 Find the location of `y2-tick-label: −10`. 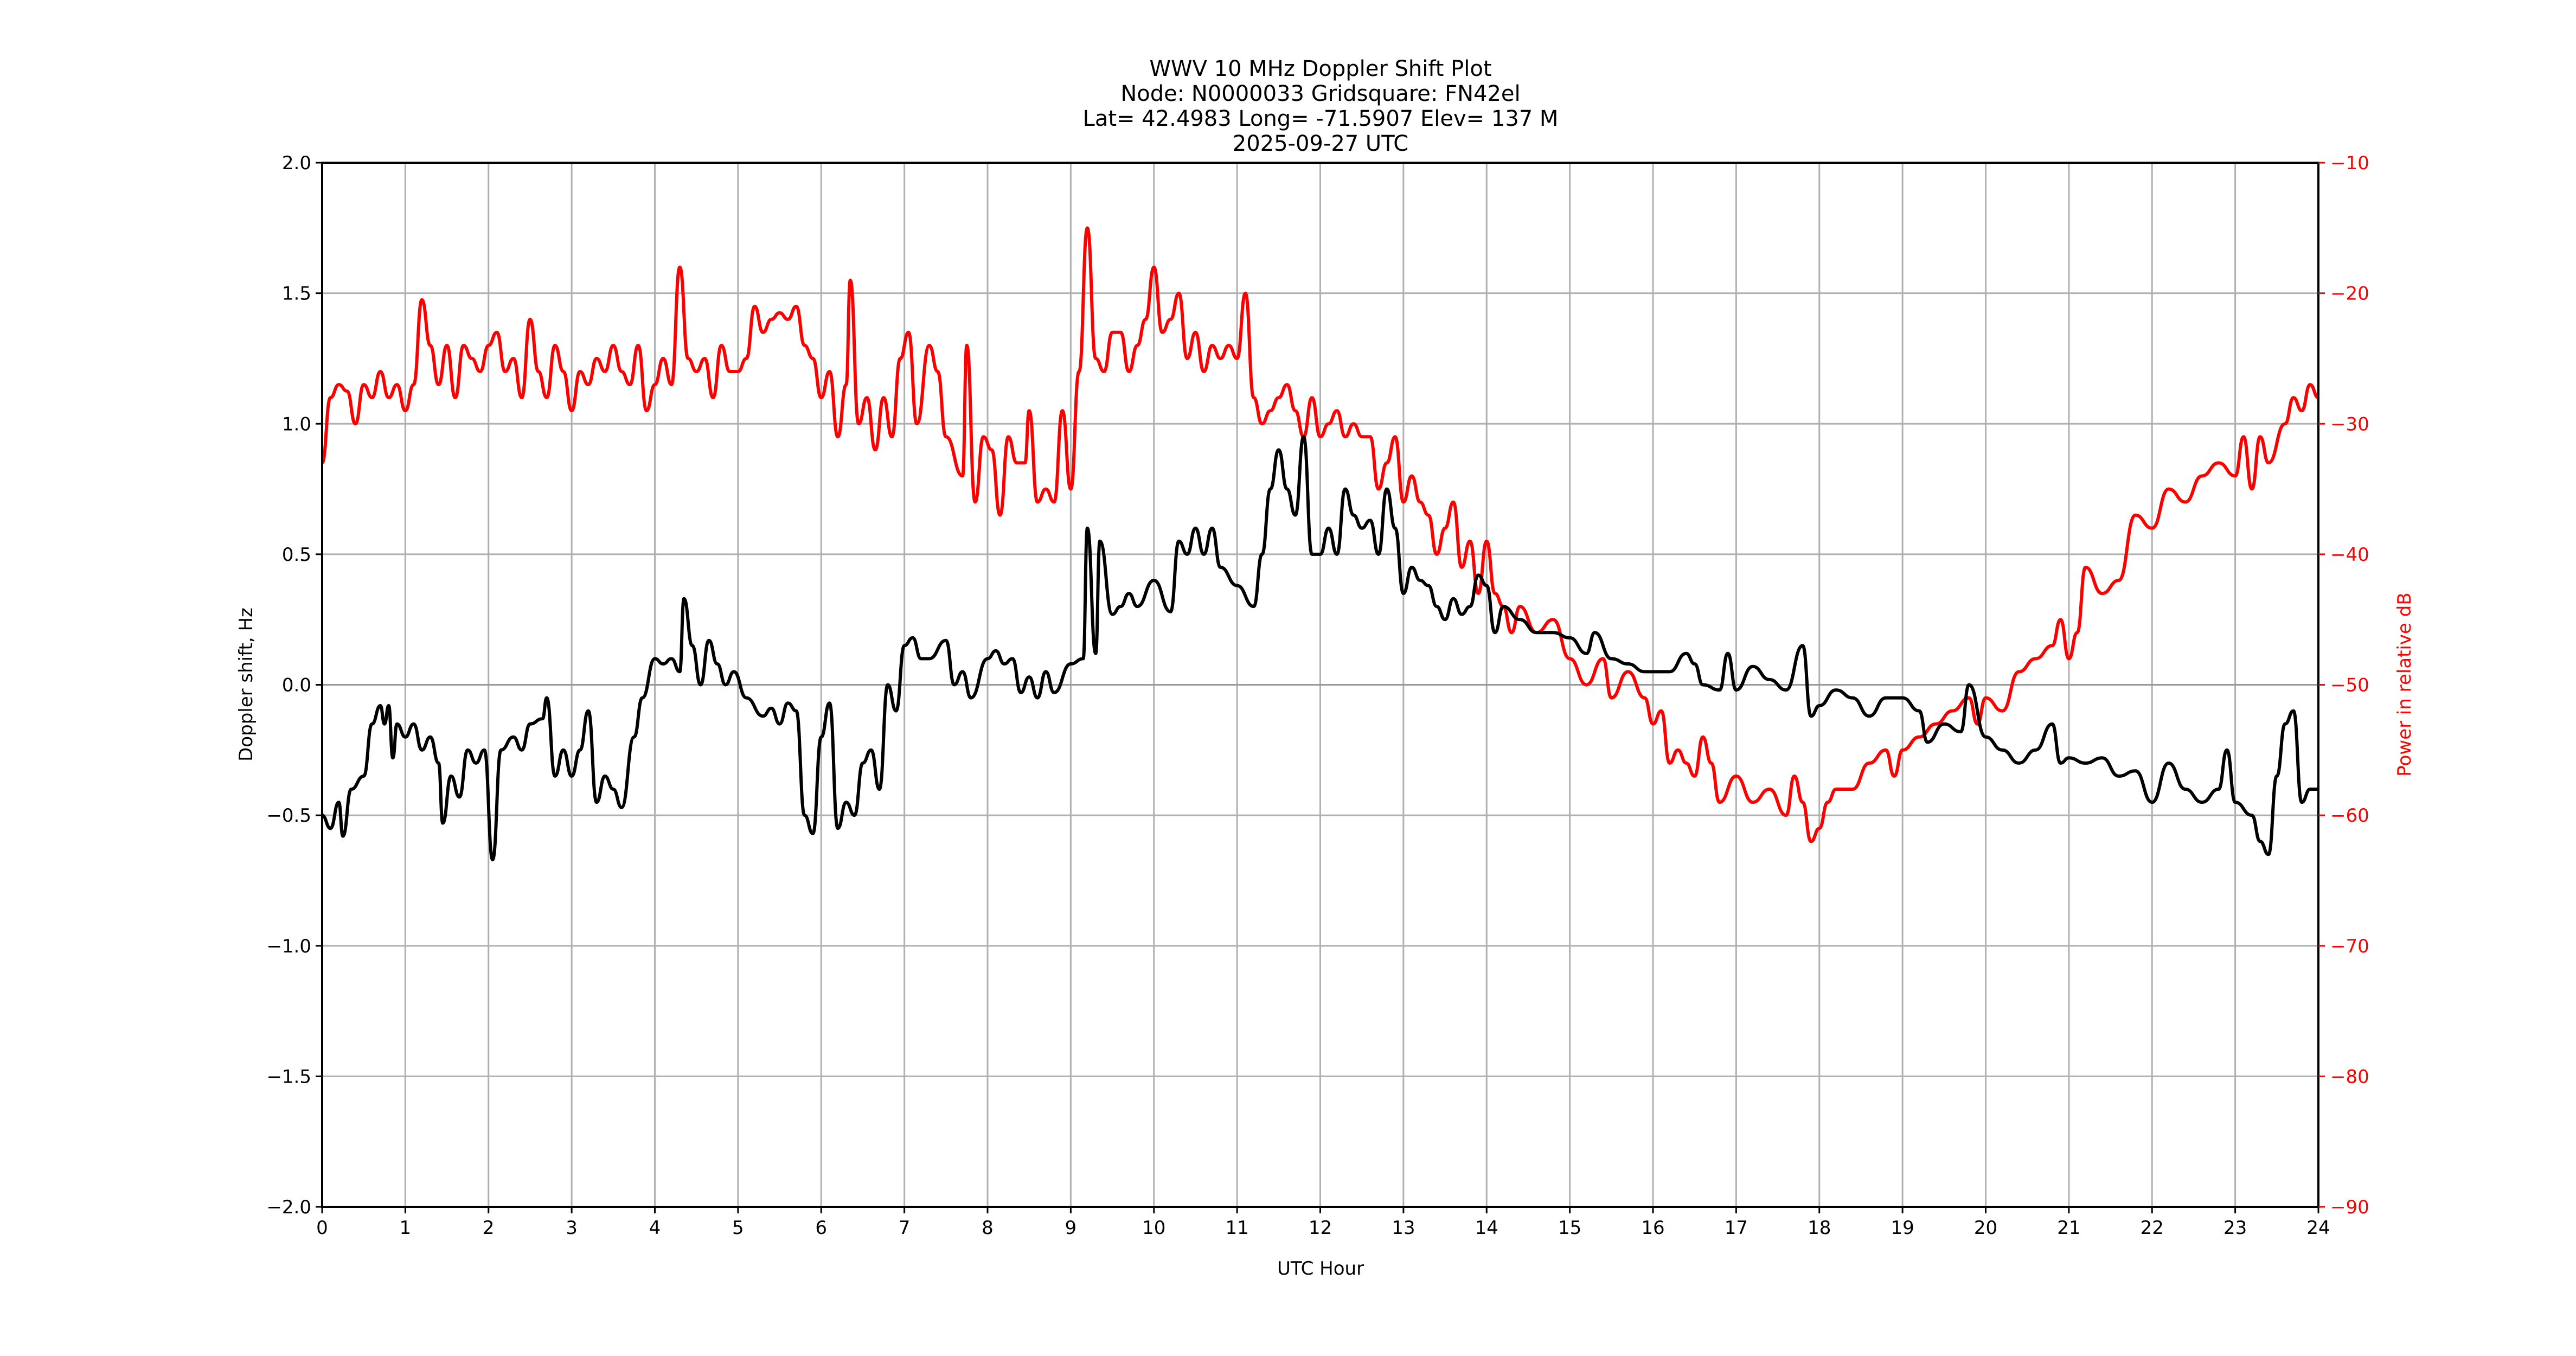

y2-tick-label: −10 is located at coordinates (2350, 163).